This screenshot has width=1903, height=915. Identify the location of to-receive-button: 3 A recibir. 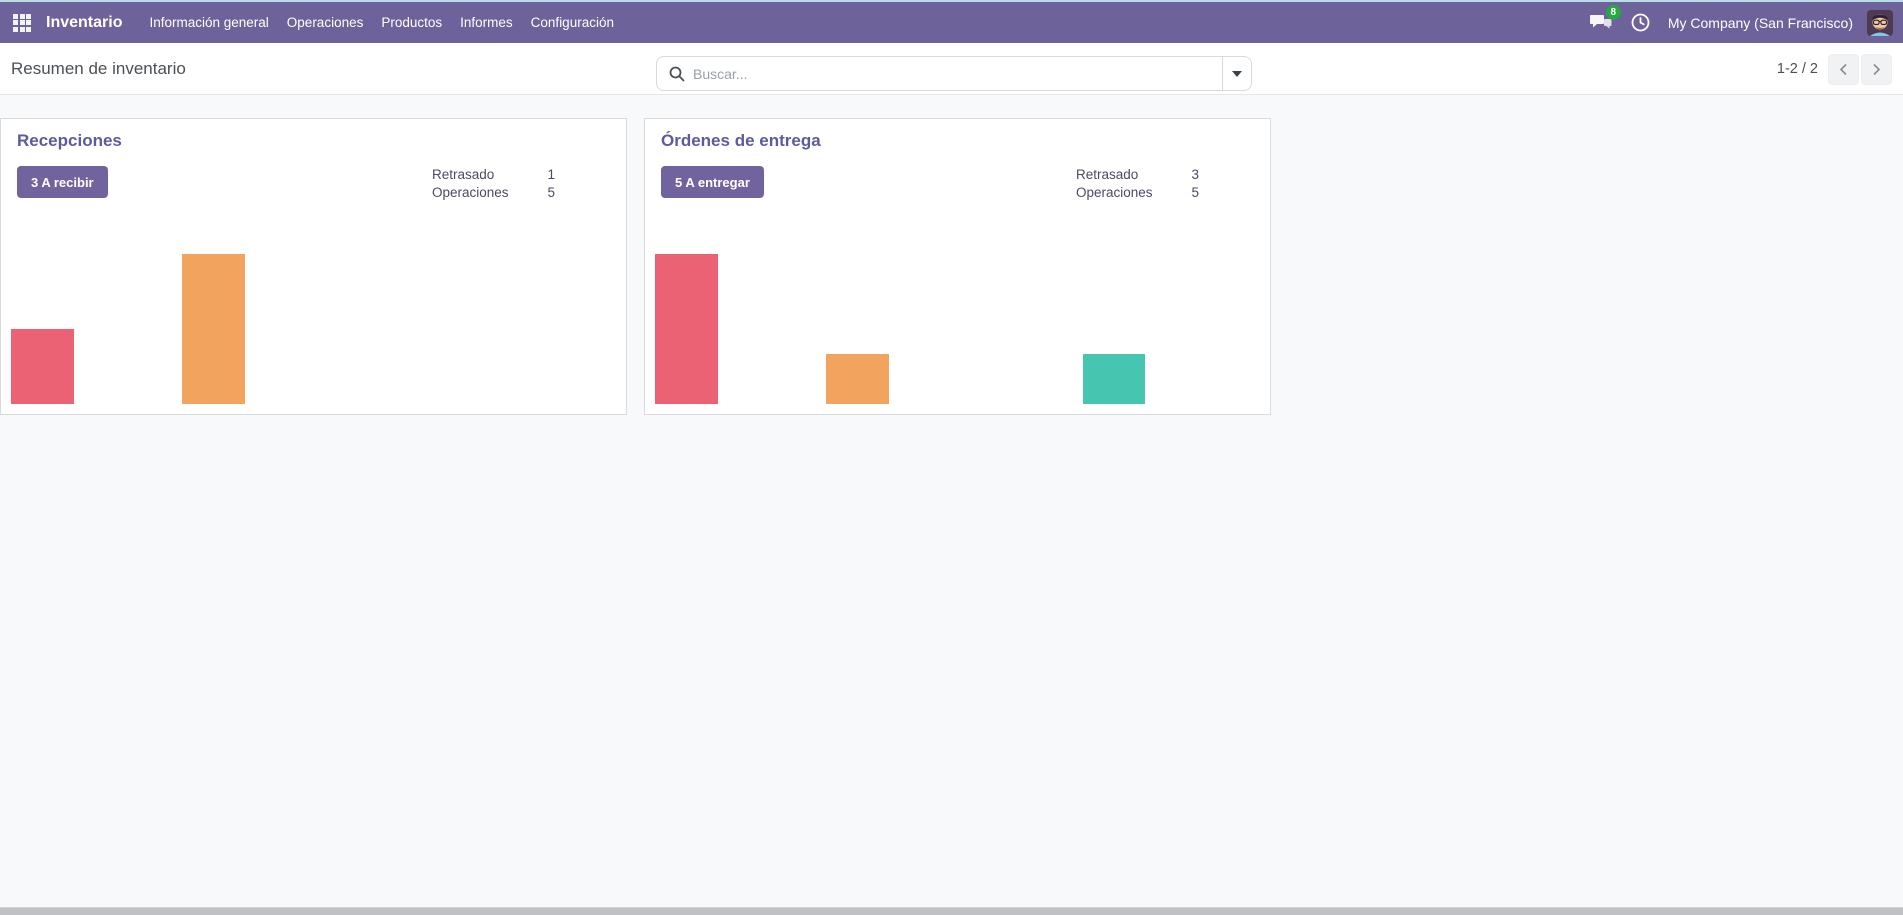
(62, 182).